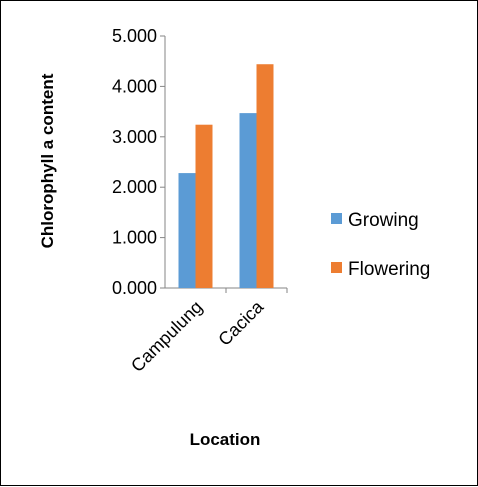  I want to click on legend-swatch-growing, so click(336, 218).